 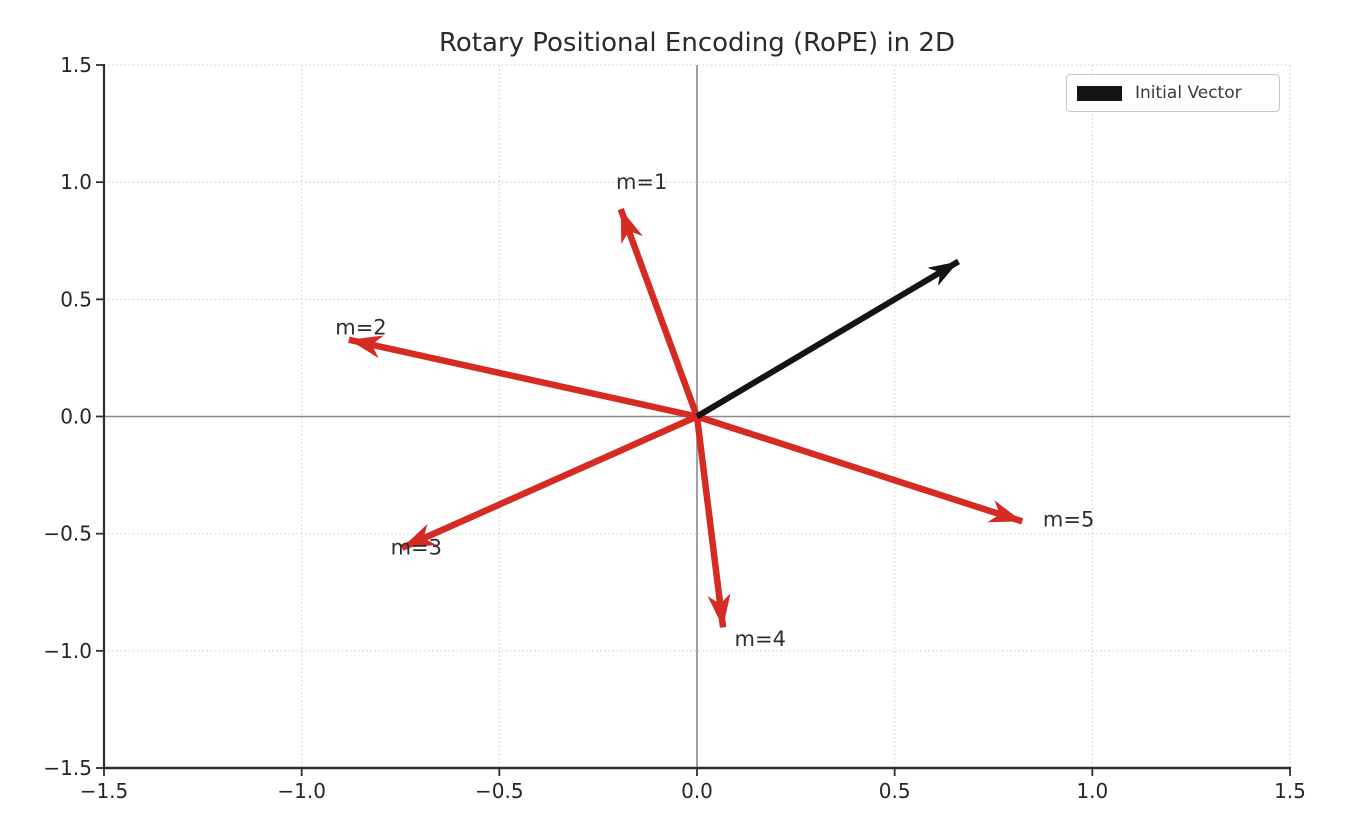 I want to click on x-tick-label: −1.0, so click(x=301, y=791).